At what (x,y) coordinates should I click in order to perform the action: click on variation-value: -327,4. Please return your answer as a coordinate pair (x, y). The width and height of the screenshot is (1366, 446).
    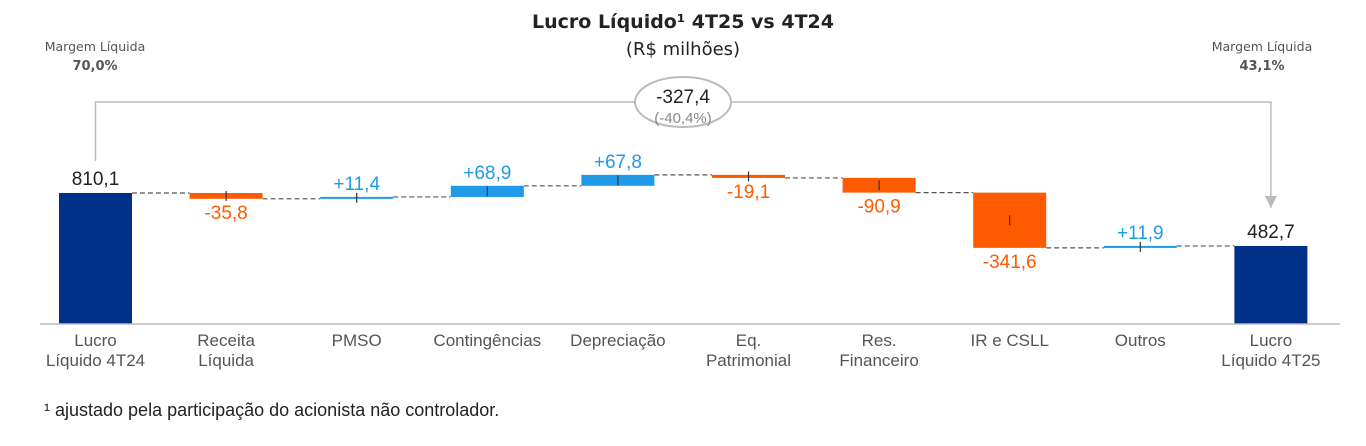
    Looking at the image, I should click on (683, 97).